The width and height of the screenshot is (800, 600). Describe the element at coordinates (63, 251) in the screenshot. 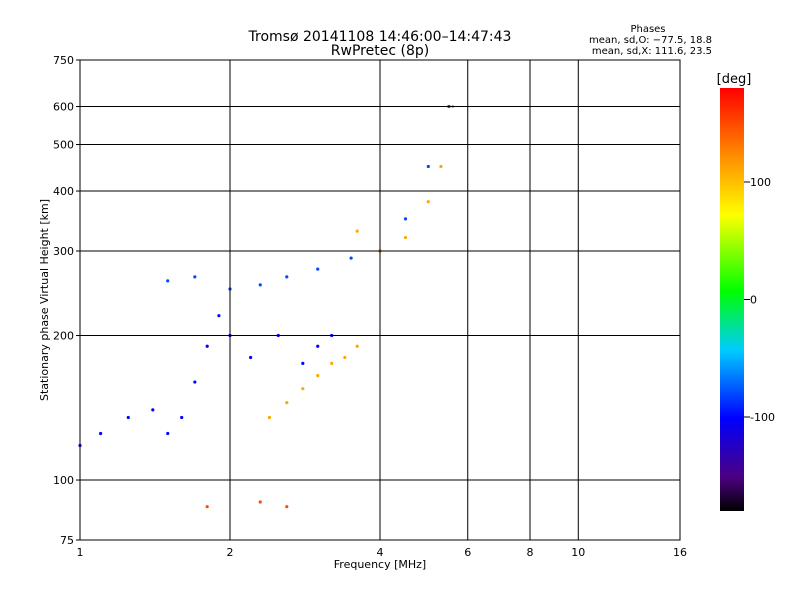

I see `y-tick-label: 300` at that location.